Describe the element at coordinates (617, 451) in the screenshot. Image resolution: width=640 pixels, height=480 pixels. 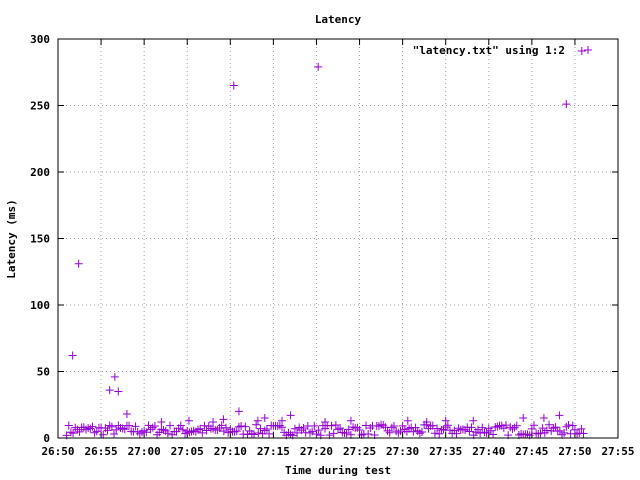
I see `x-tick-label: 27:55` at that location.